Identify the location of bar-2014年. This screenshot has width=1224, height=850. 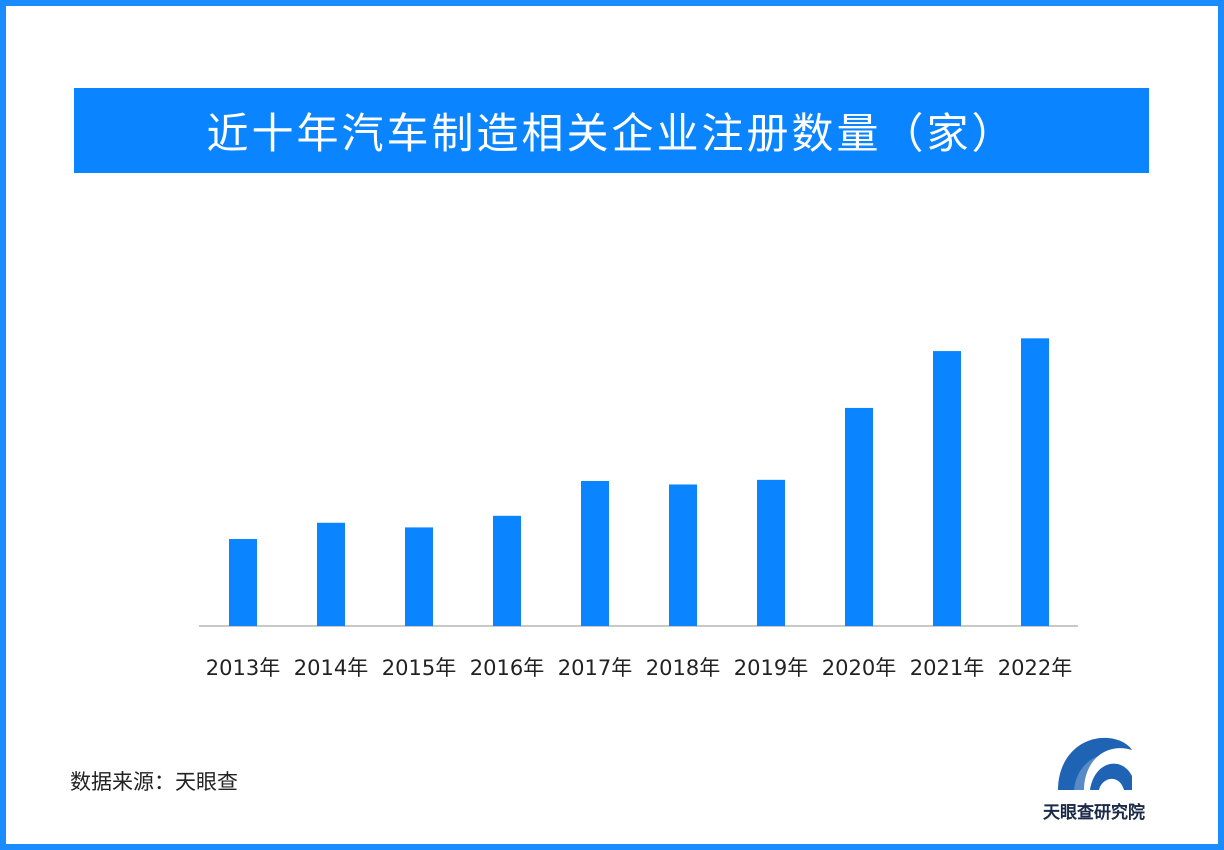
(331, 574).